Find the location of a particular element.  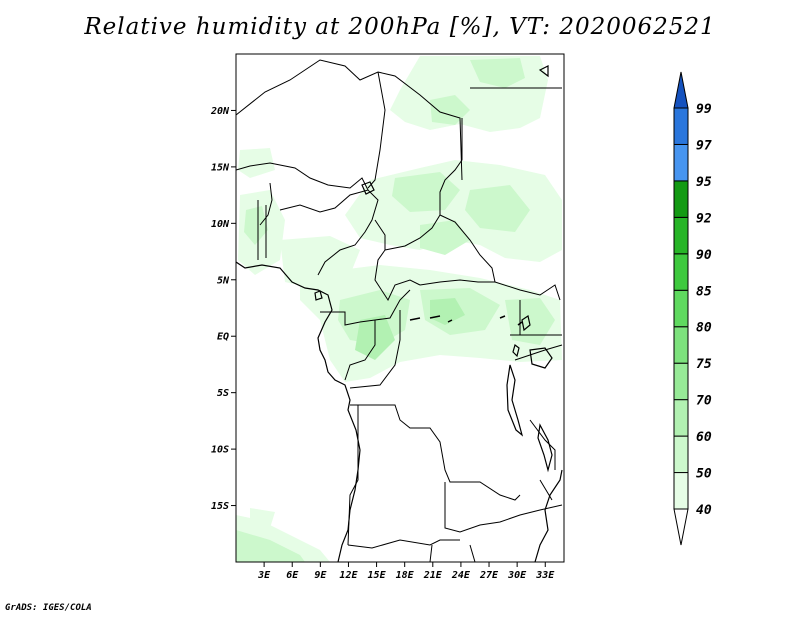

humidity-region-sahel is located at coordinates (453, 211).